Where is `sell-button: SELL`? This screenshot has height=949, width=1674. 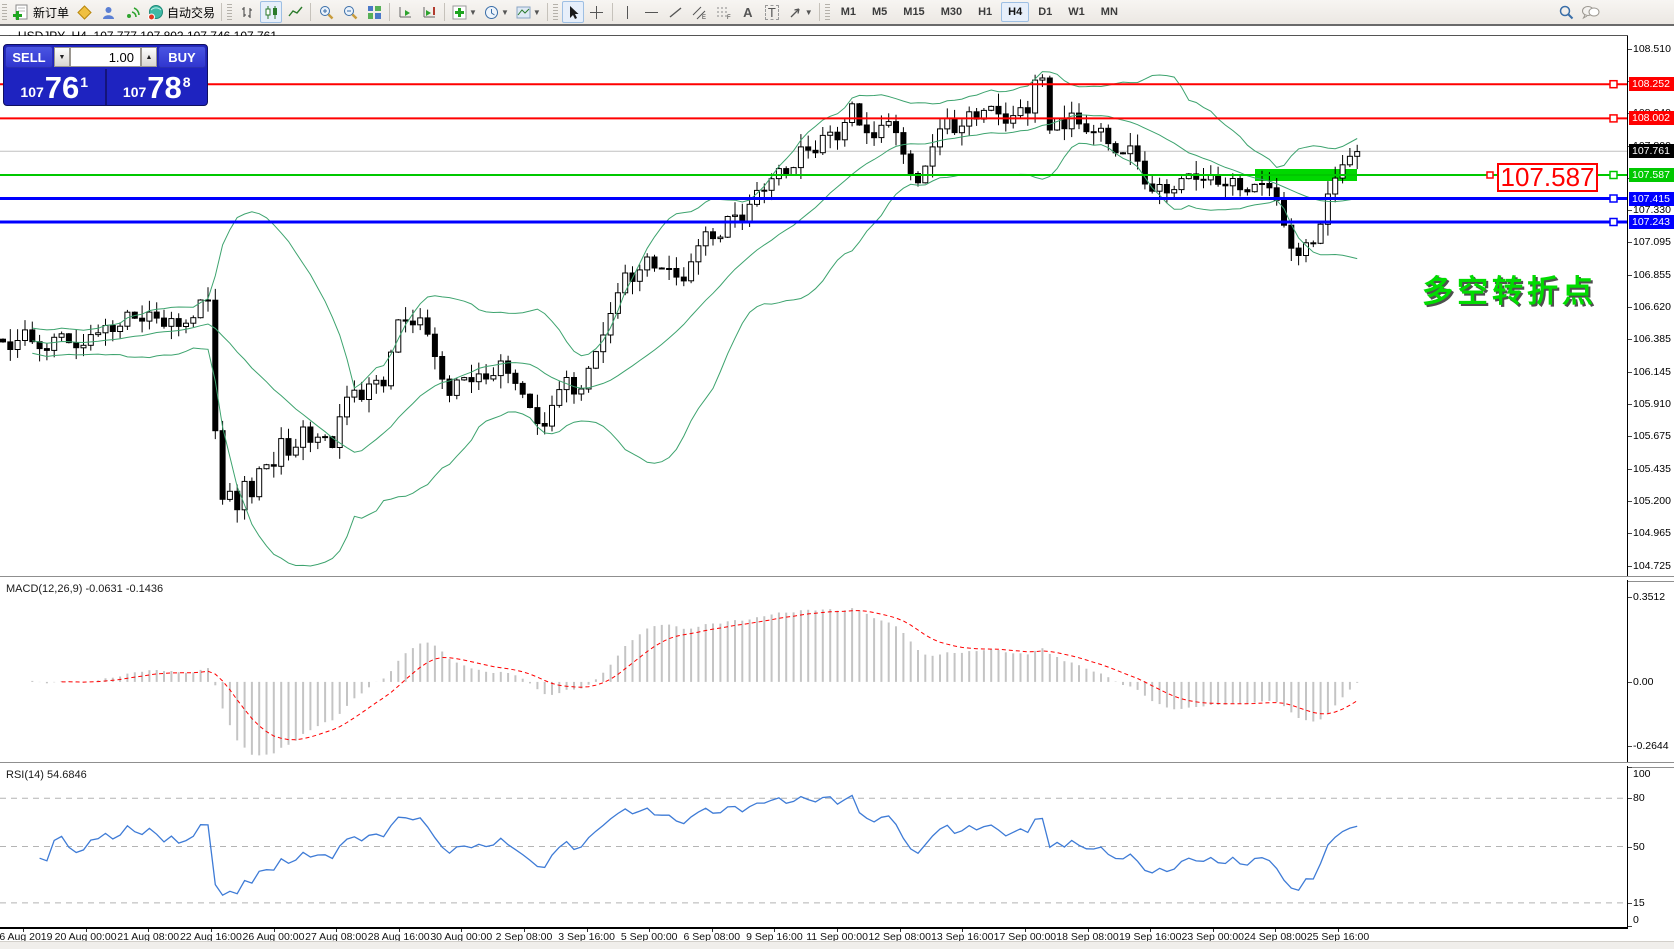
sell-button: SELL is located at coordinates (29, 57).